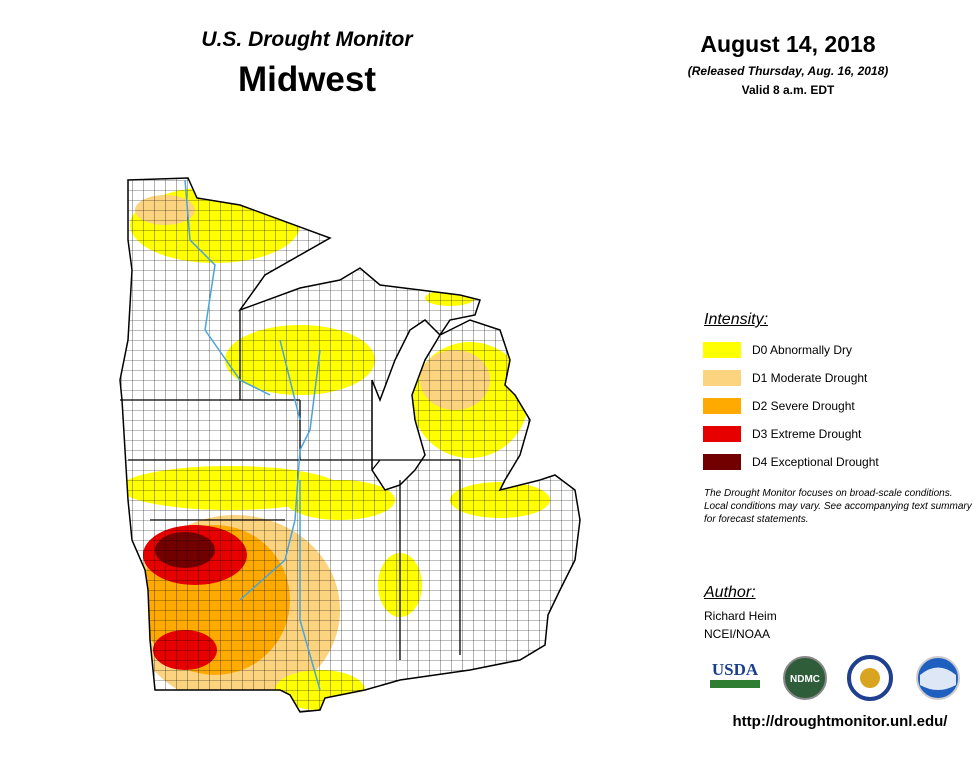  Describe the element at coordinates (788, 90) in the screenshot. I see `valid: Valid 8 a.m. EDT` at that location.